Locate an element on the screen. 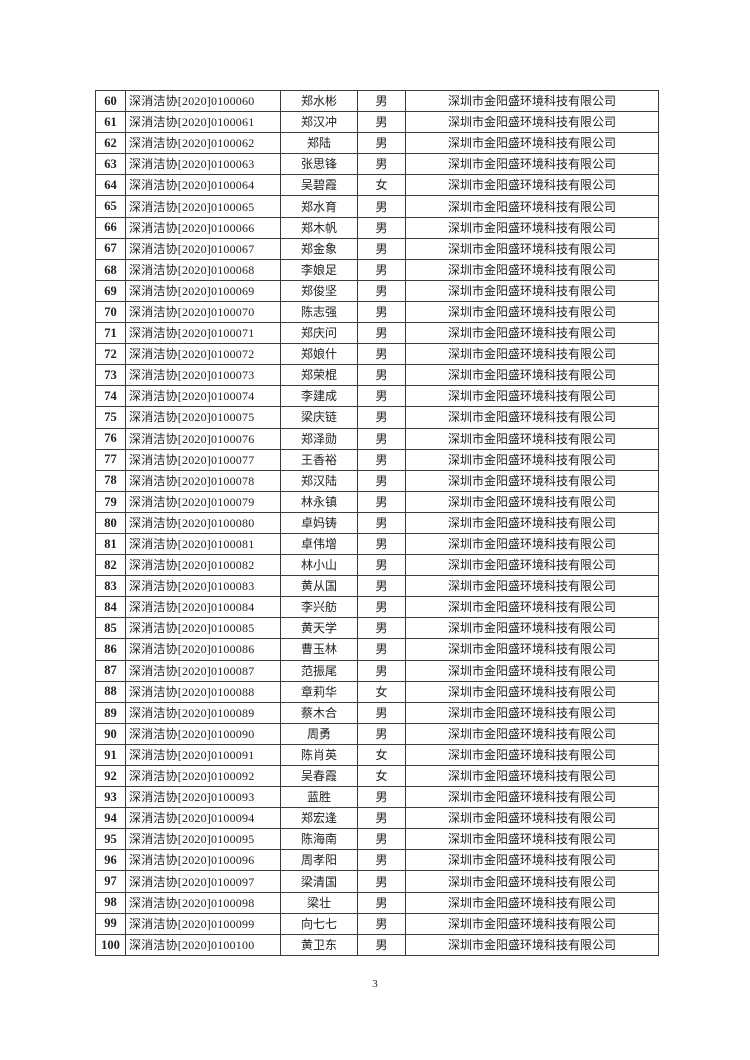 Image resolution: width=750 pixels, height=1060 pixels. row-number-cell: 71 is located at coordinates (110, 333).